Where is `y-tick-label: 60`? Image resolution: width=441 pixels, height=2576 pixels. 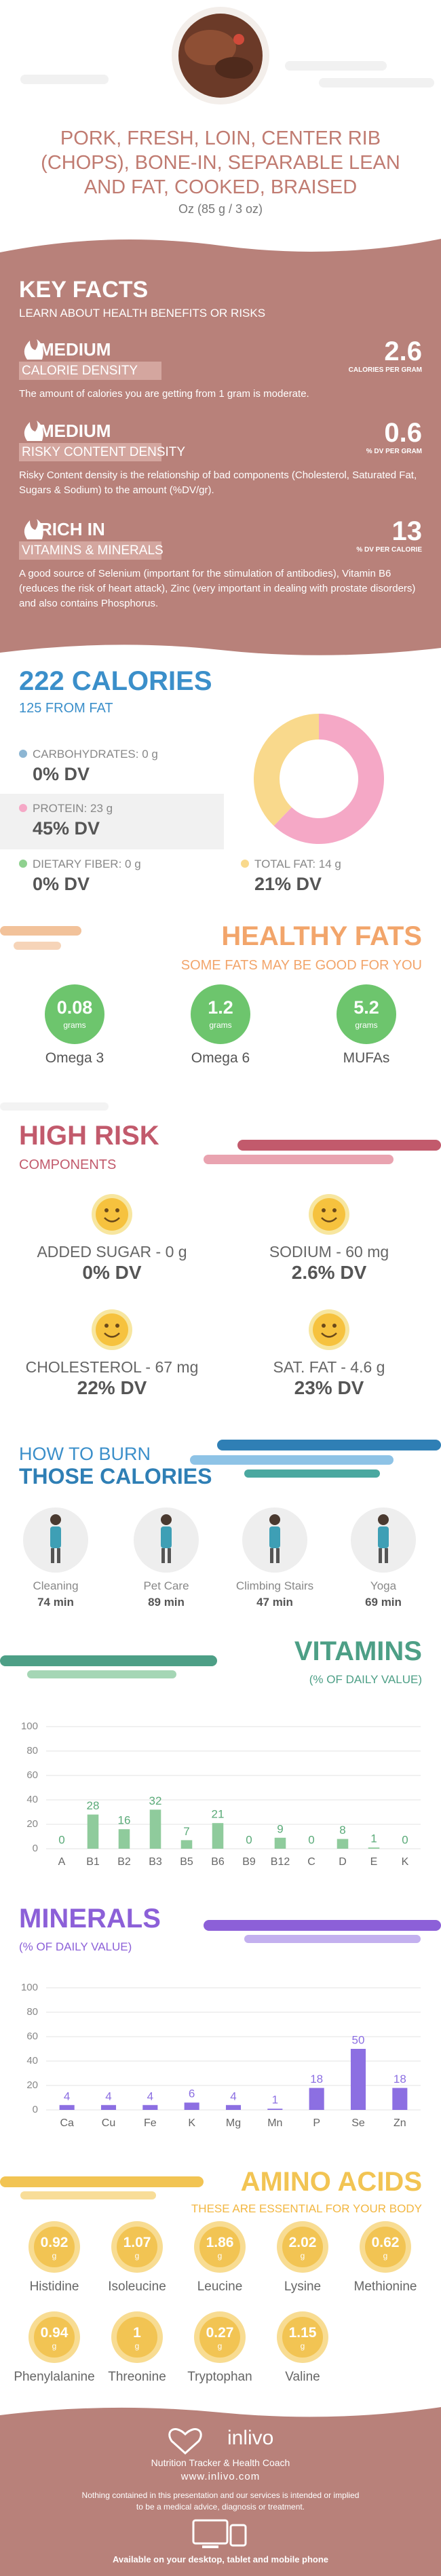 y-tick-label: 60 is located at coordinates (32, 1775).